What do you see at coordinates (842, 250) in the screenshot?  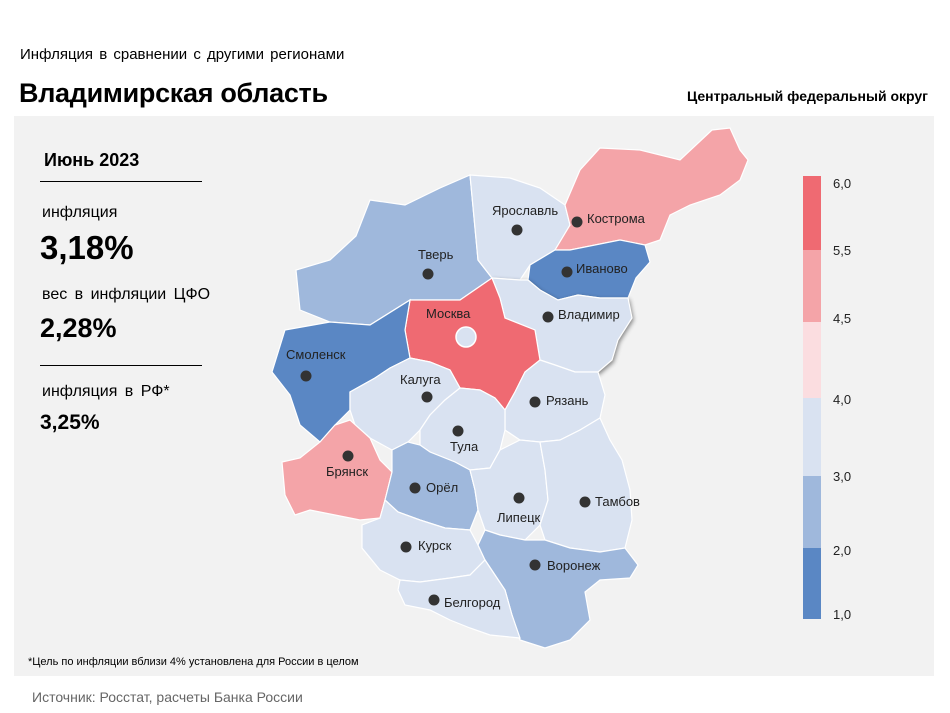 I see `legend-tick: 5,5` at bounding box center [842, 250].